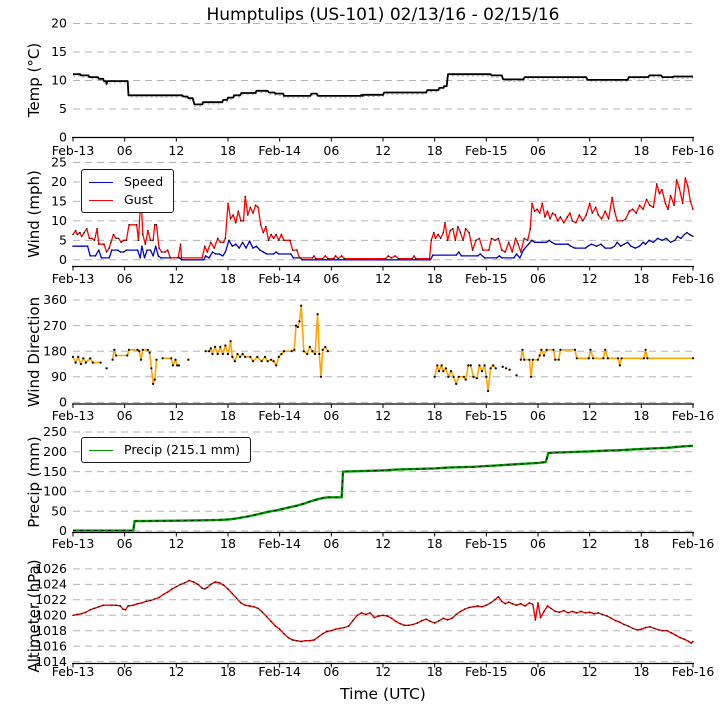 This screenshot has width=726, height=725. What do you see at coordinates (55, 451) in the screenshot?
I see `svg-text: 200` at bounding box center [55, 451].